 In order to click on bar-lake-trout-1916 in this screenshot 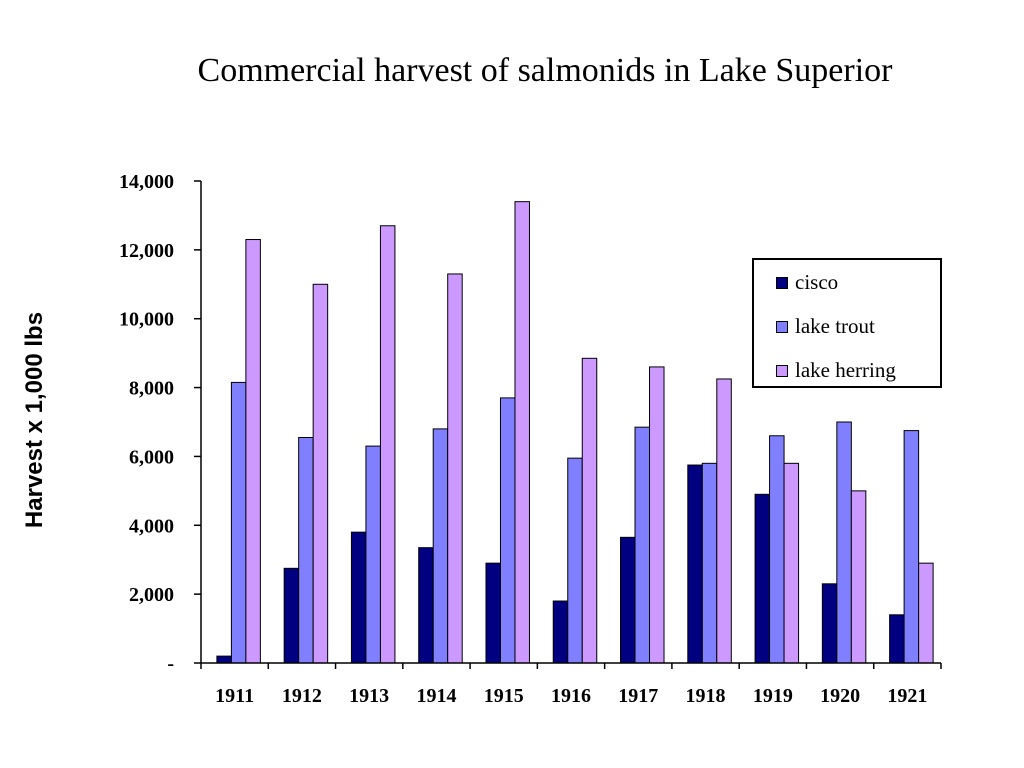, I will do `click(575, 560)`.